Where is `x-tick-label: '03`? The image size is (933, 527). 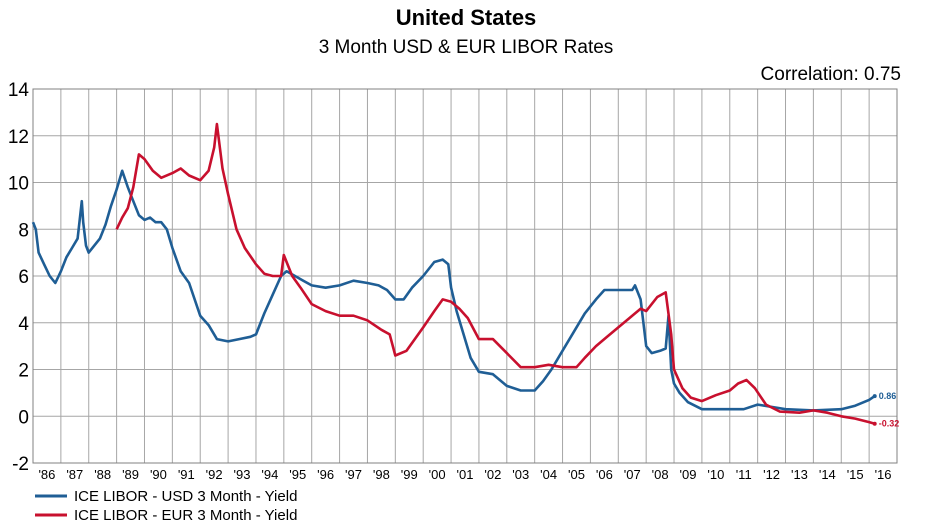
x-tick-label: '03 is located at coordinates (520, 474).